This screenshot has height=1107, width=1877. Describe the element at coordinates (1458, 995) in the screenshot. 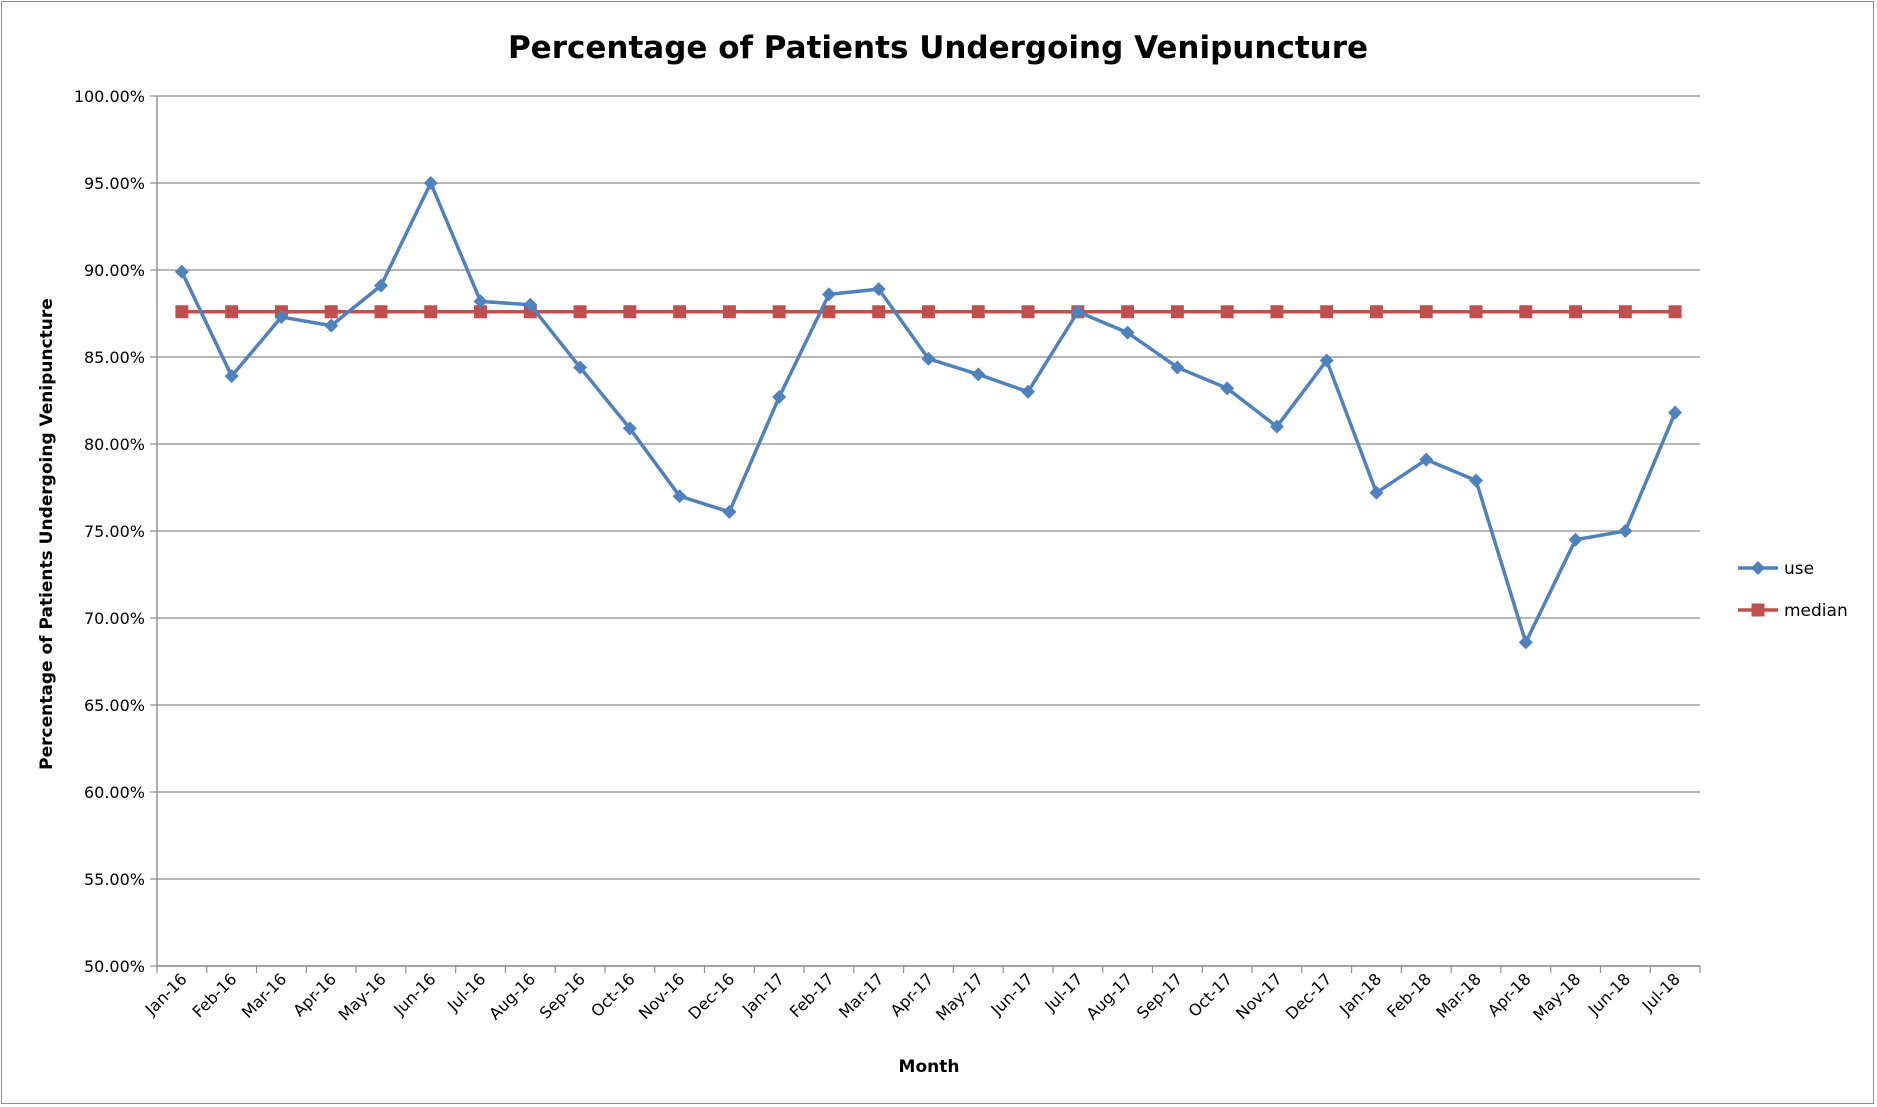

I see `x-tick-label: Mar-18` at that location.